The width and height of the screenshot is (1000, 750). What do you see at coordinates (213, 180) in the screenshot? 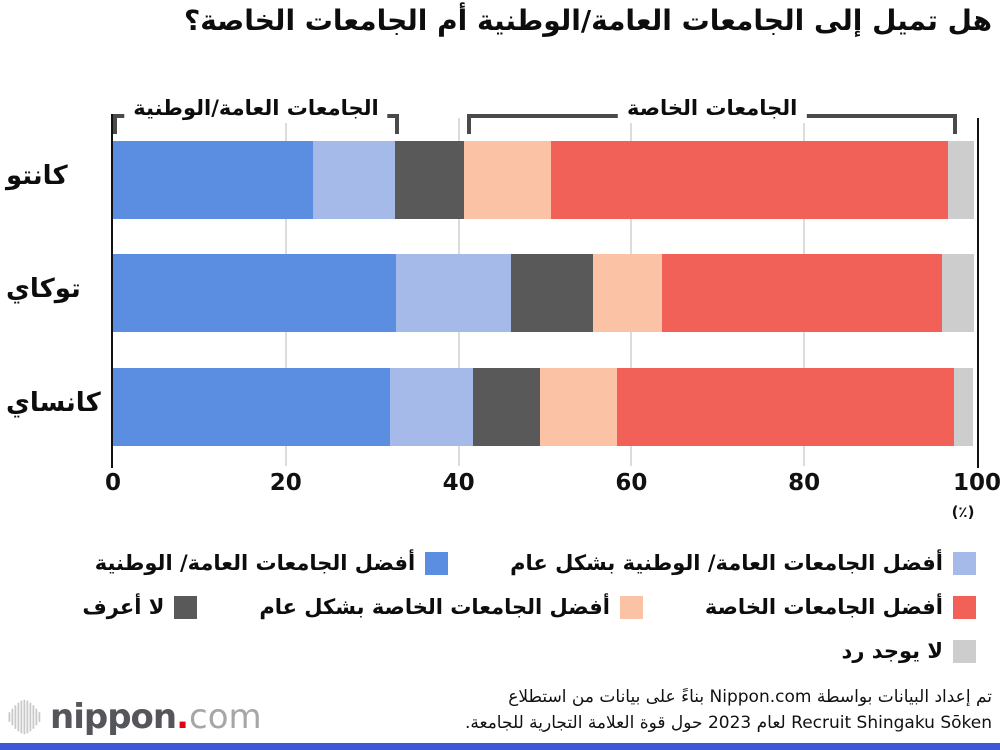
I see `segment-public-best-kanto` at bounding box center [213, 180].